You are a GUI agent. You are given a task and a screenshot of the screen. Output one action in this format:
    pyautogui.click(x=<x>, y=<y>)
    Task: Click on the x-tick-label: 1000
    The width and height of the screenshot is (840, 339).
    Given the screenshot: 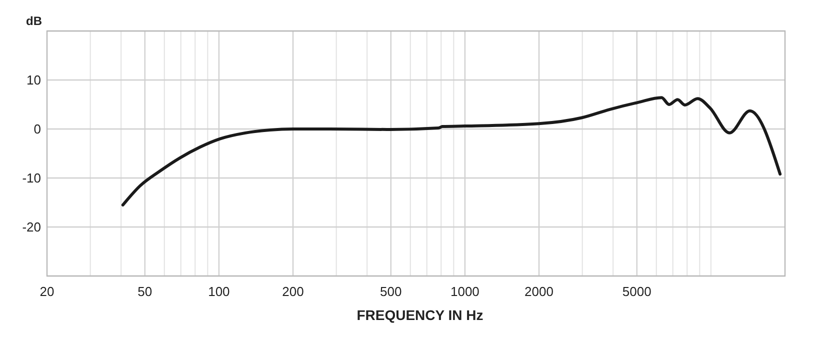 What is the action you would take?
    pyautogui.click(x=465, y=291)
    